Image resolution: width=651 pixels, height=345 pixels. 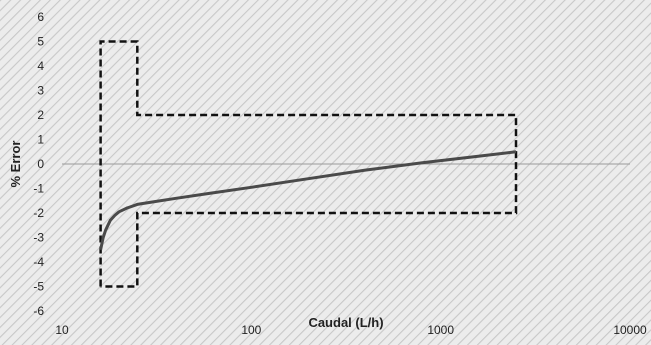 What do you see at coordinates (40, 42) in the screenshot?
I see `y-tick-label: 5` at bounding box center [40, 42].